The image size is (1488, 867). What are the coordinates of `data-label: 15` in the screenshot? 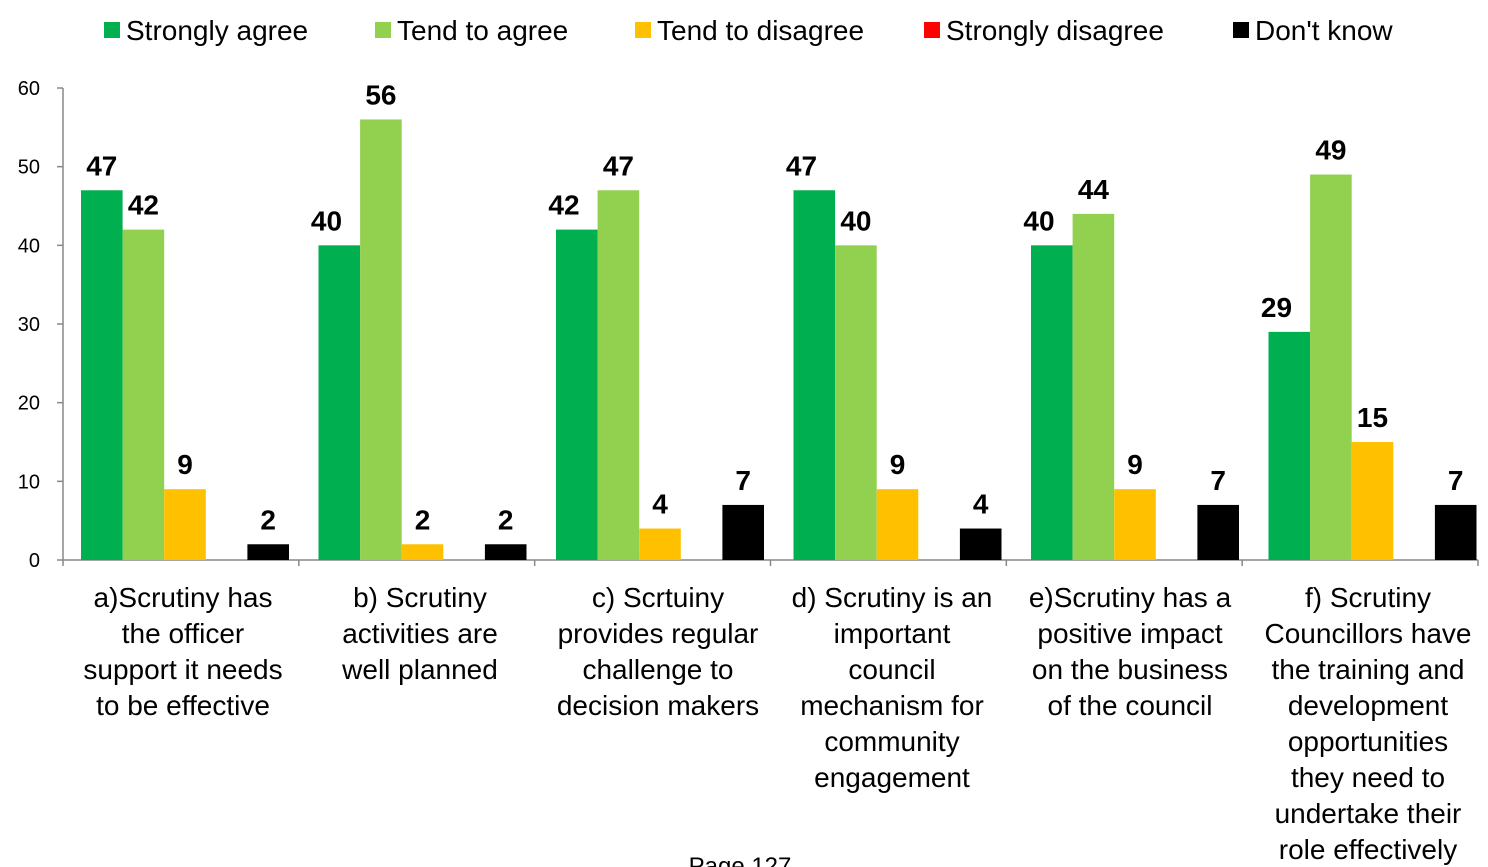 It's located at (1372, 417).